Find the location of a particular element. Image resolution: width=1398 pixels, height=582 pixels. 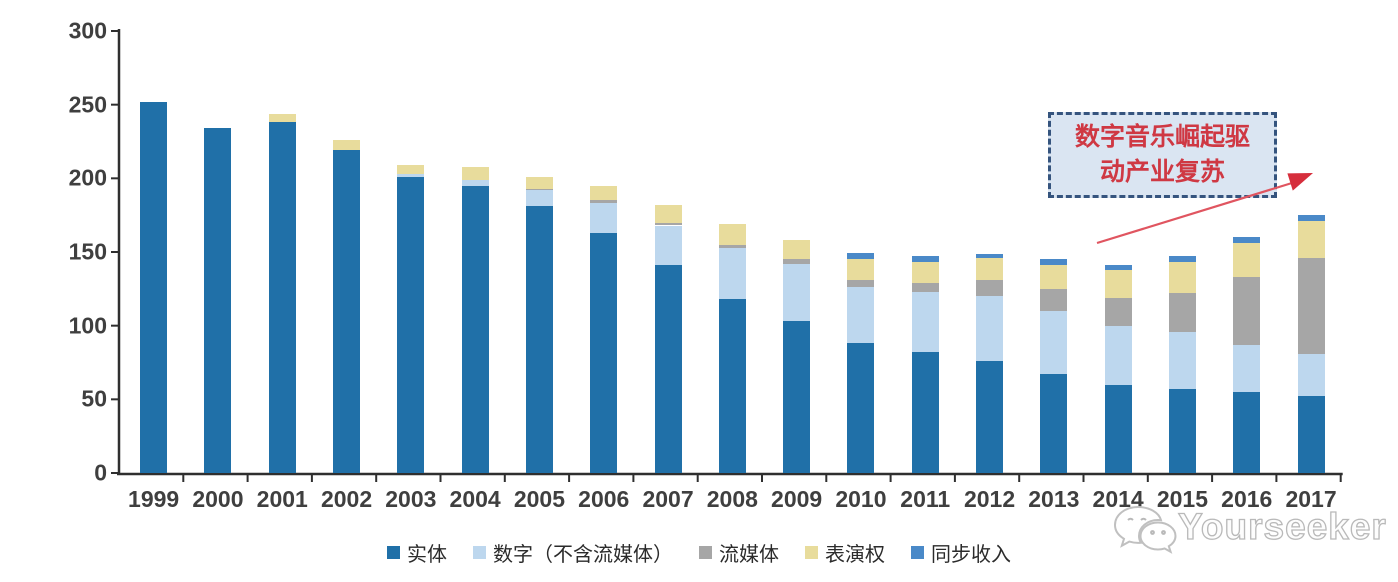

bar-2007 is located at coordinates (668, 236).